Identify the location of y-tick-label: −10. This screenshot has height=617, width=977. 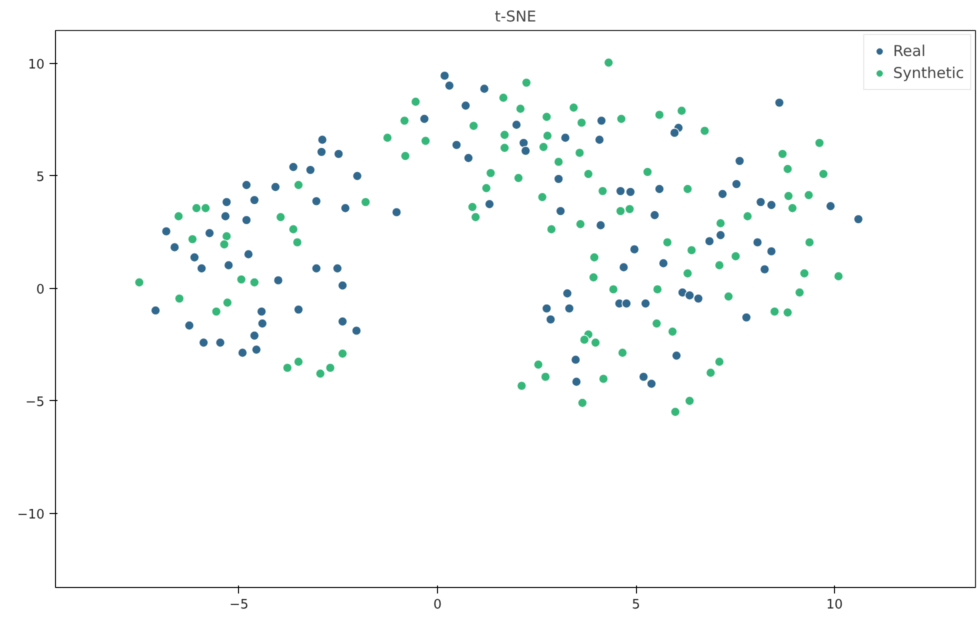
(31, 514).